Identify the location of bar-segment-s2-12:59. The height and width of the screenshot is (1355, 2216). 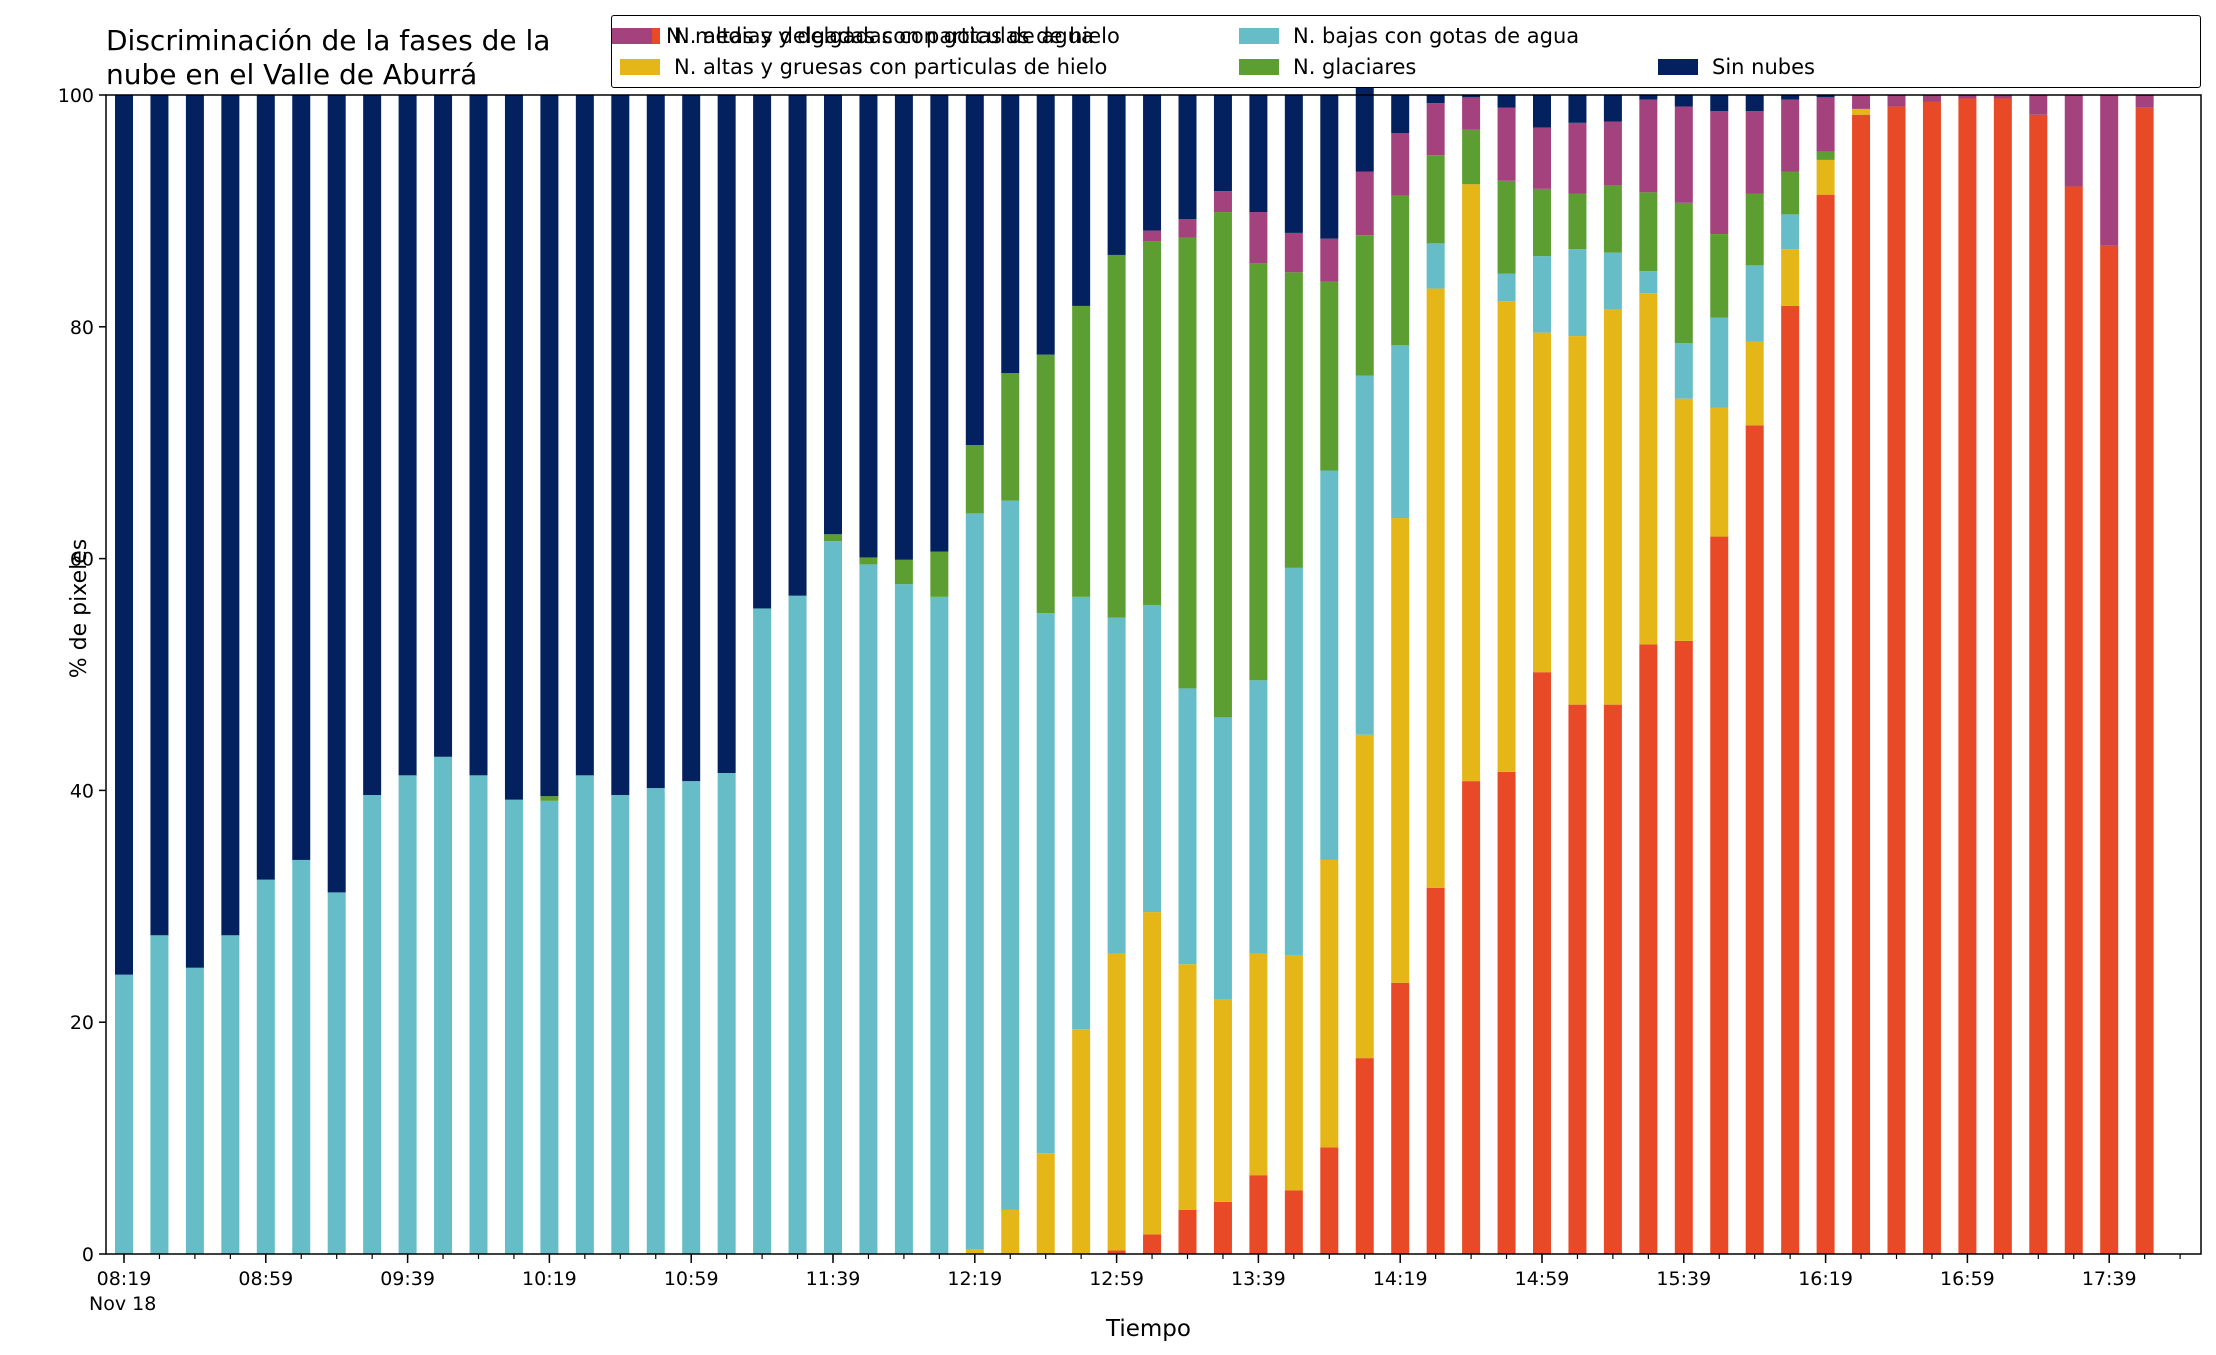
(1116, 785).